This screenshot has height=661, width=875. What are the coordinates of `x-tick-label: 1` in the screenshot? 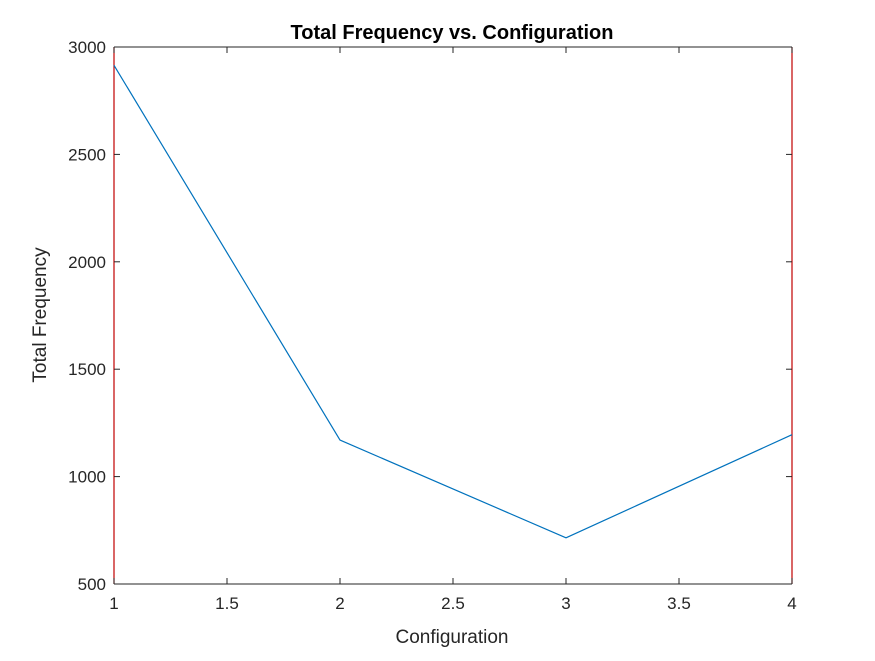 It's located at (113, 603).